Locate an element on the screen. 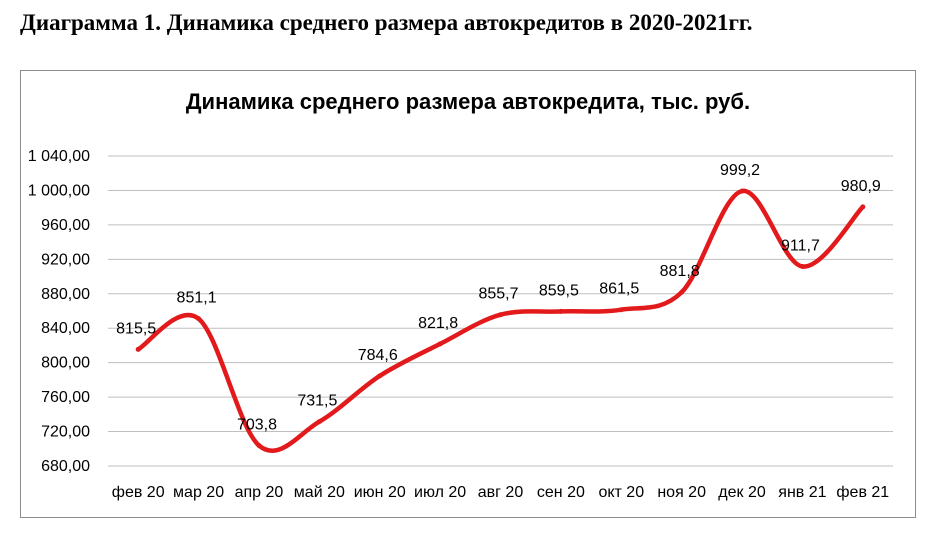  y-tick-label: 960,00 is located at coordinates (65, 225).